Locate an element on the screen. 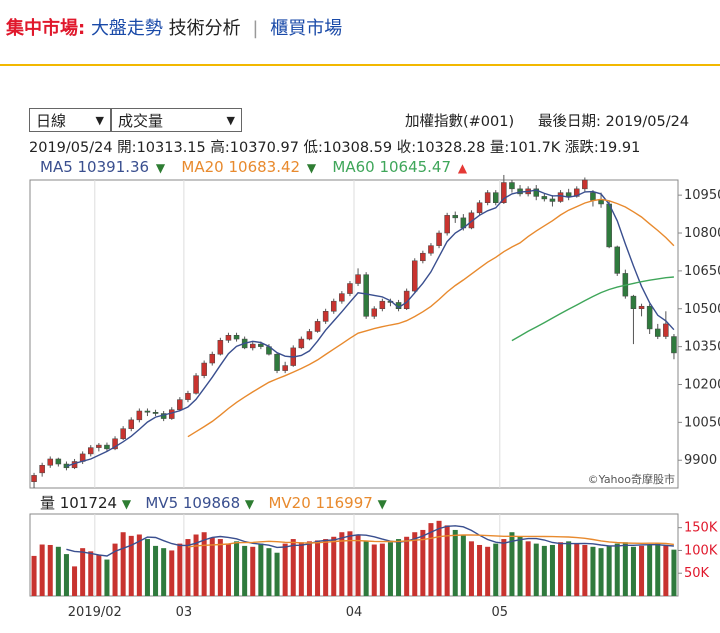 This screenshot has width=720, height=633. mv5-line is located at coordinates (370, 541).